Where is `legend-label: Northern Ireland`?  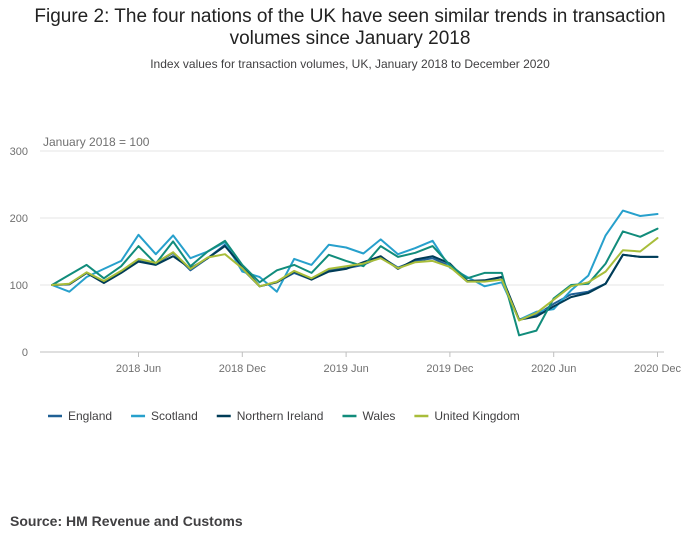 legend-label: Northern Ireland is located at coordinates (280, 416).